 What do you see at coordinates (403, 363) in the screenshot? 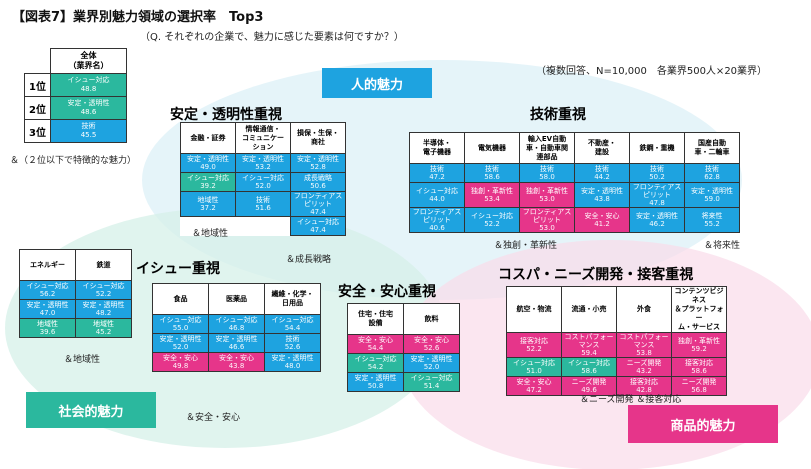
I see `industry-row: イシュー対応 54.2 安定・透明性 52.0` at bounding box center [403, 363].